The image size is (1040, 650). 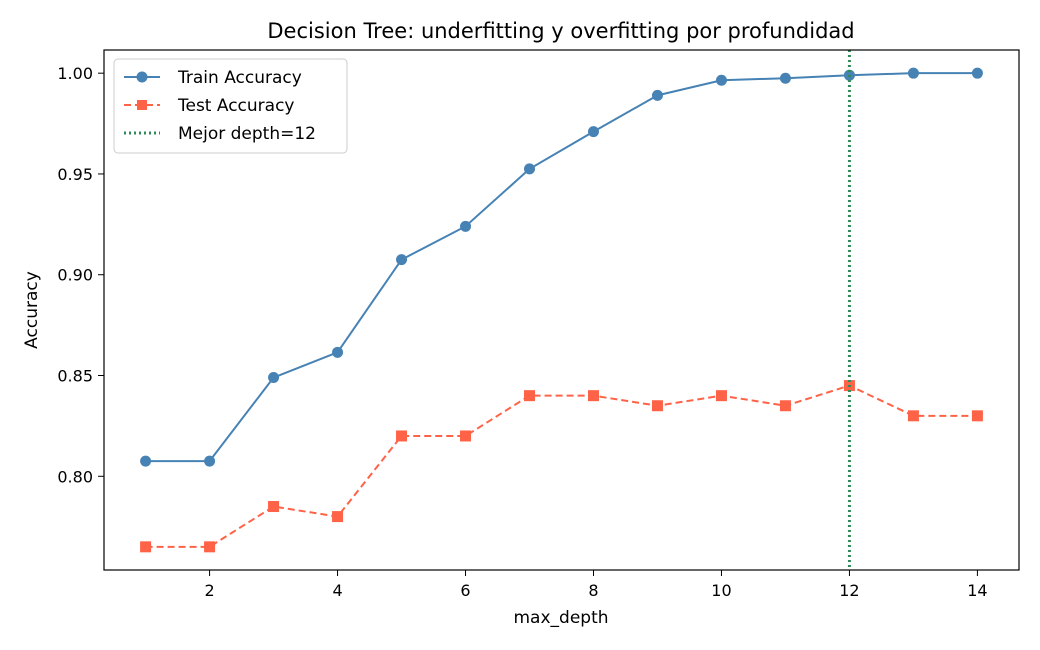 I want to click on x-axis-label: max_depth, so click(x=560, y=618).